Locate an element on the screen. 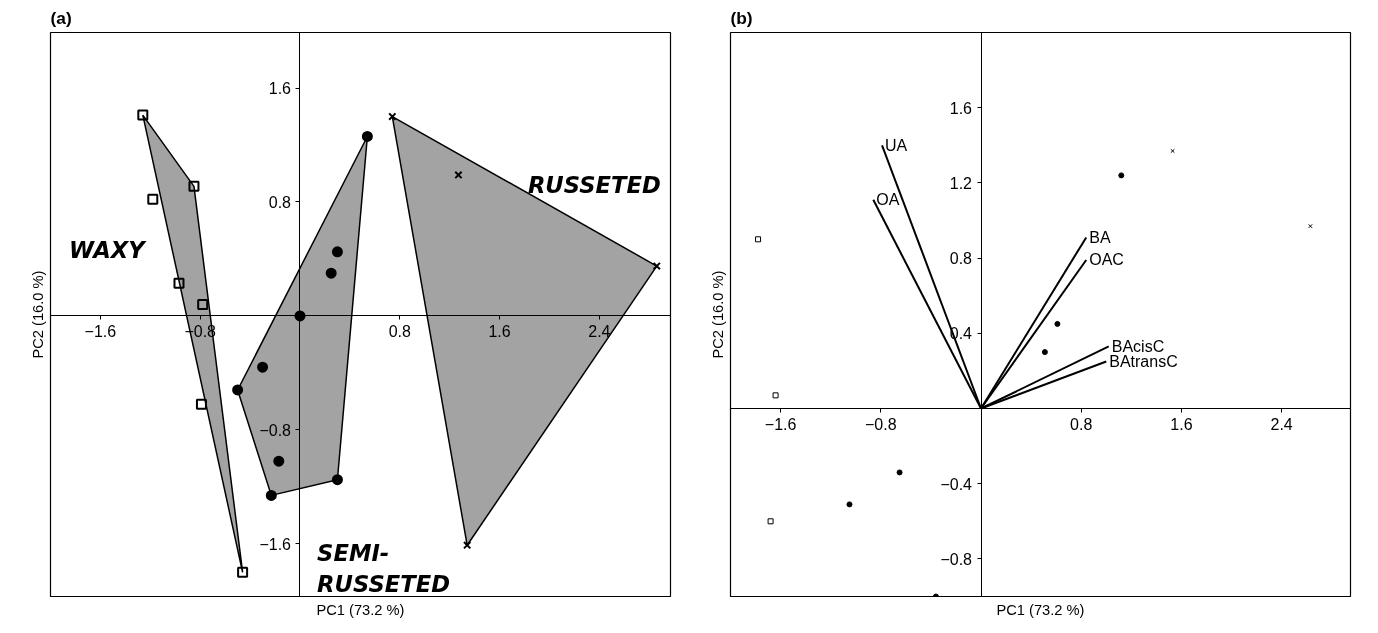 The height and width of the screenshot is (633, 1378). series-label: UA is located at coordinates (896, 145).